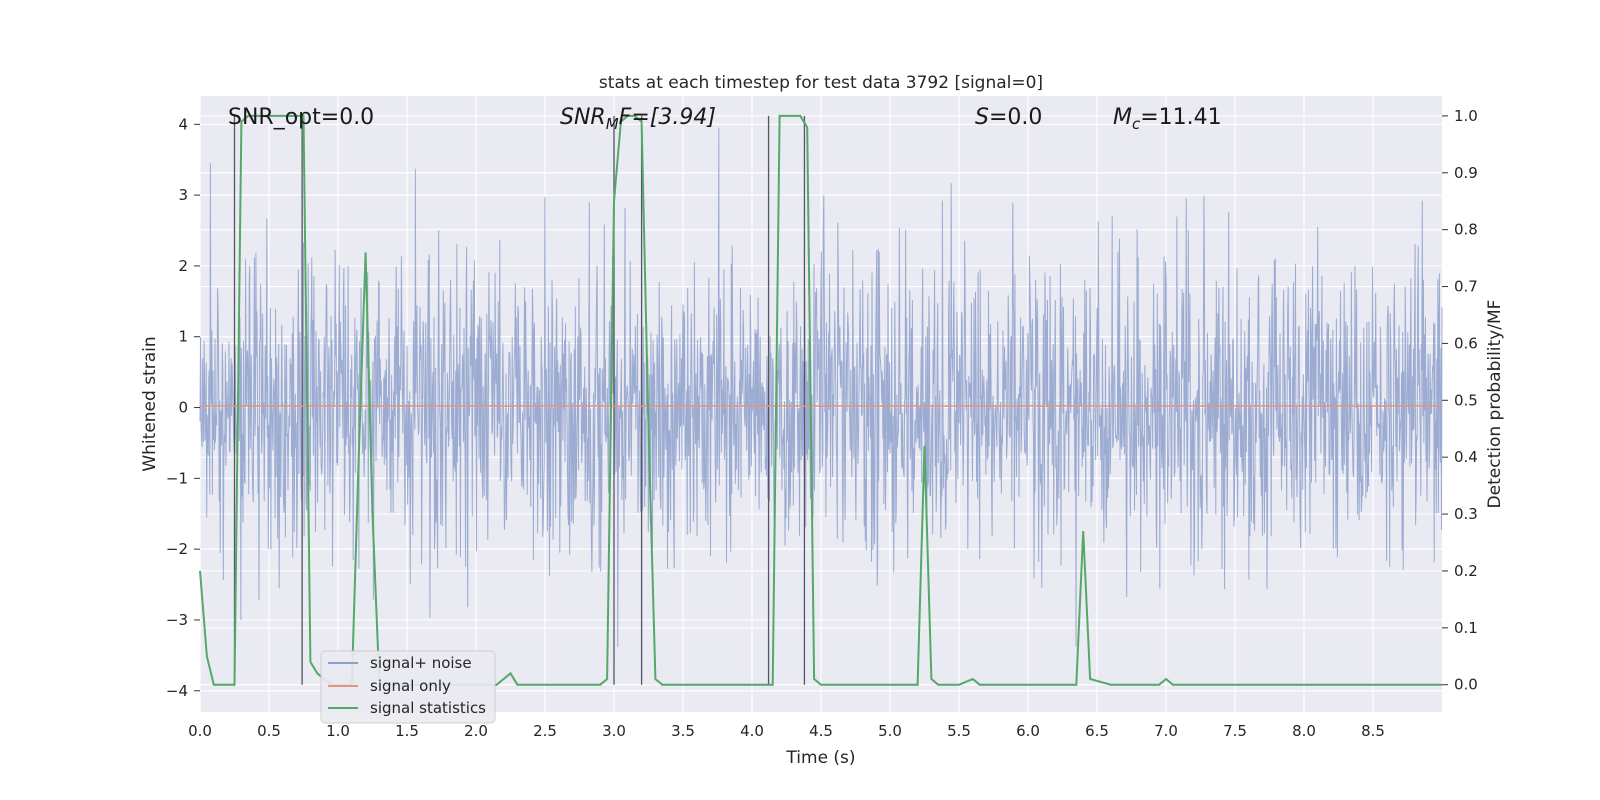 This screenshot has width=1600, height=800. I want to click on annotation-snr-mf-sub: M, so click(612, 124).